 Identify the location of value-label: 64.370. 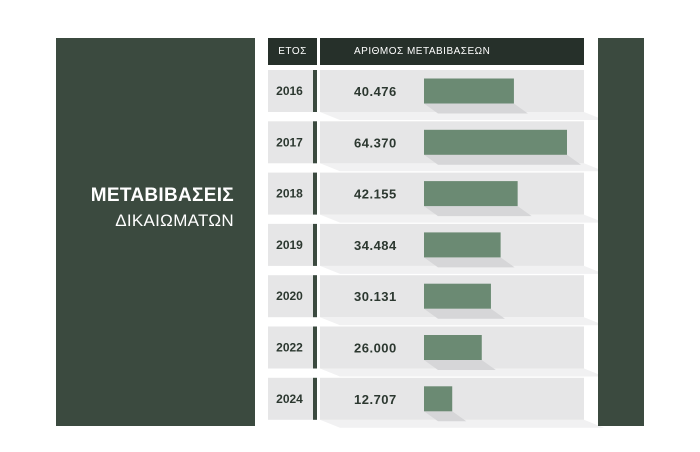
(375, 142).